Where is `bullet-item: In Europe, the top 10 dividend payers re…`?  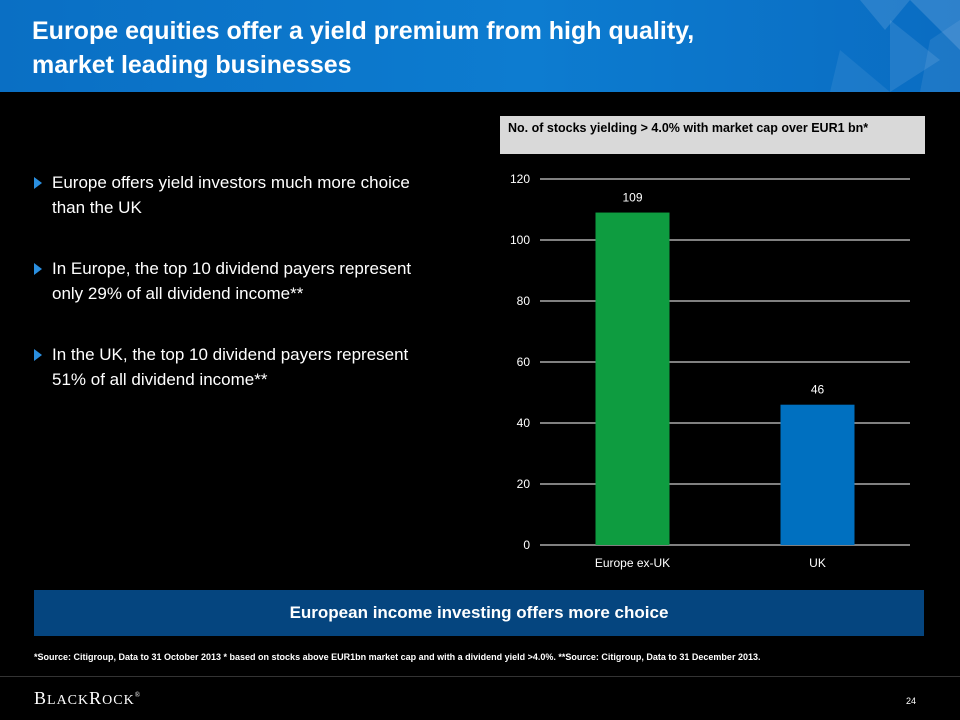
bullet-item: In Europe, the top 10 dividend payers re… is located at coordinates (237, 281).